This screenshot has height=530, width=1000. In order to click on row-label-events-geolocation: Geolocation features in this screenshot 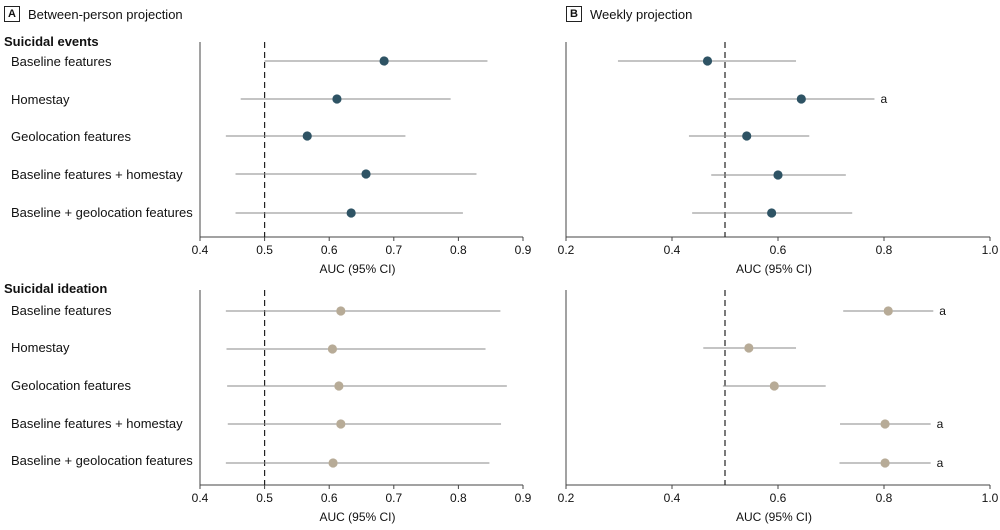, I will do `click(71, 136)`.